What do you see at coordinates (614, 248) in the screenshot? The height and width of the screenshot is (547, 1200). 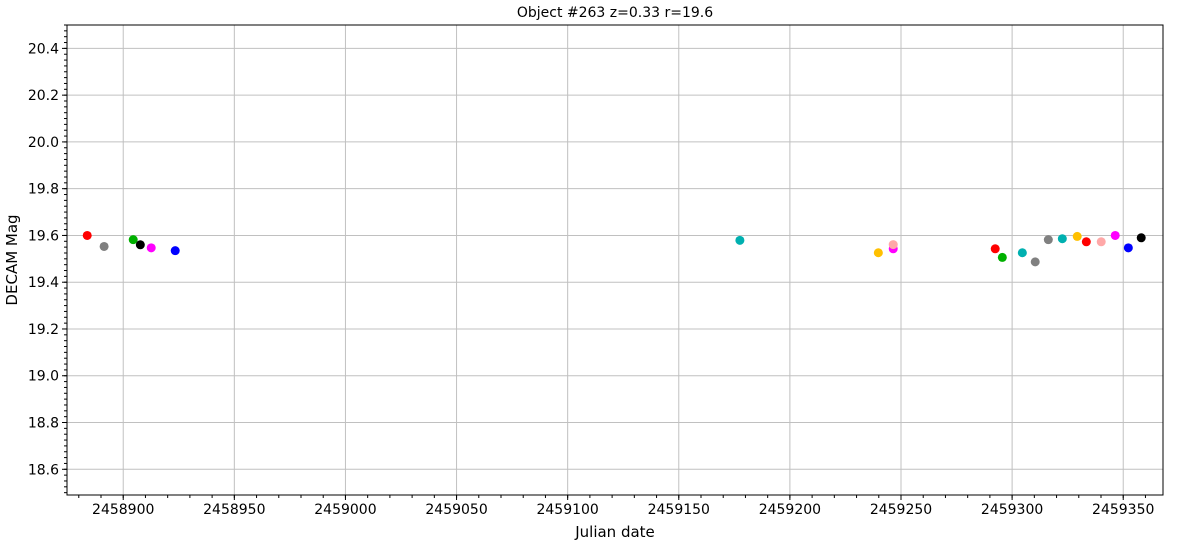 I see `data-points` at bounding box center [614, 248].